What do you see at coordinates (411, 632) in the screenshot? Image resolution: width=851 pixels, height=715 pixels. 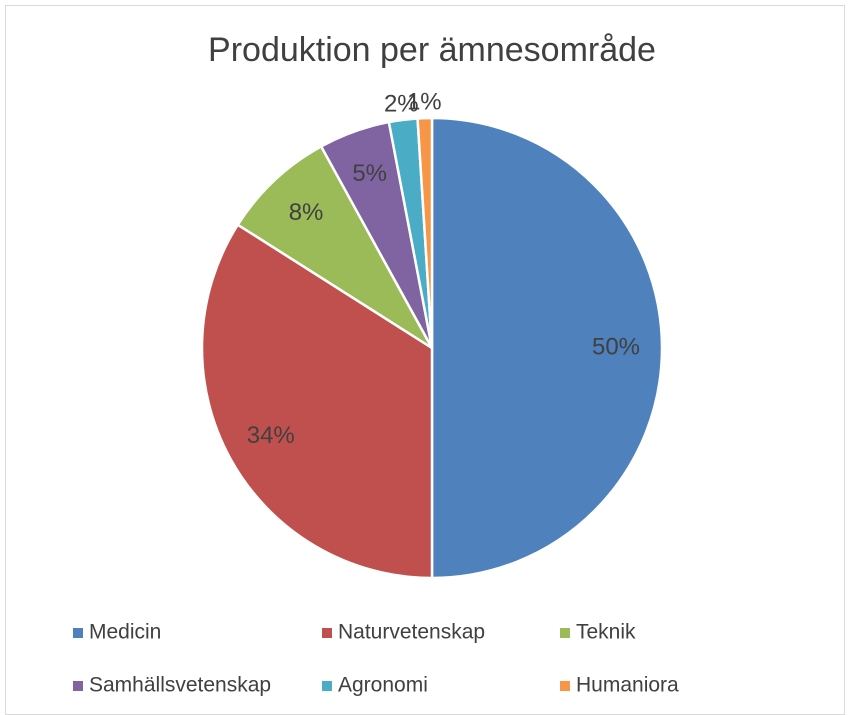 I see `legend-label: Naturvetenskap` at bounding box center [411, 632].